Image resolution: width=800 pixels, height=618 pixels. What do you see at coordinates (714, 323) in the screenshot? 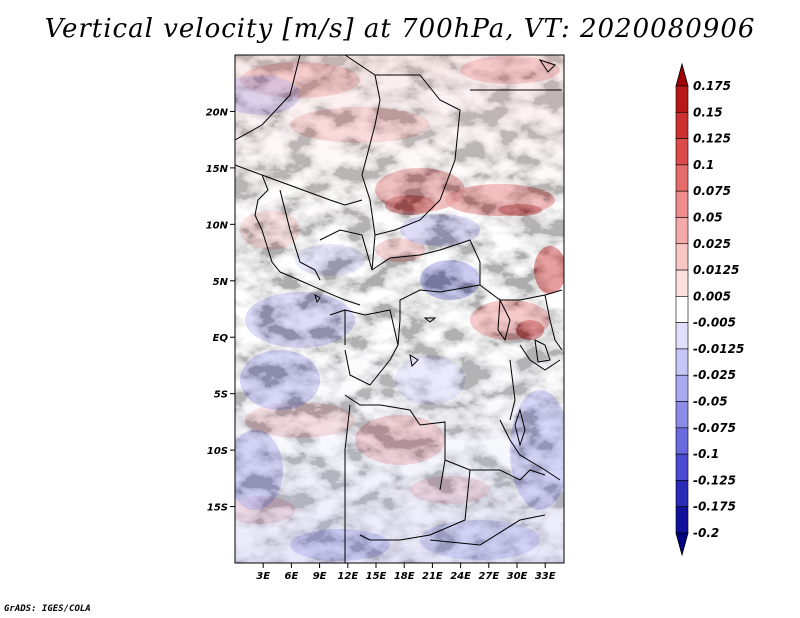
I see `colorbar-label: -0.005` at bounding box center [714, 323].